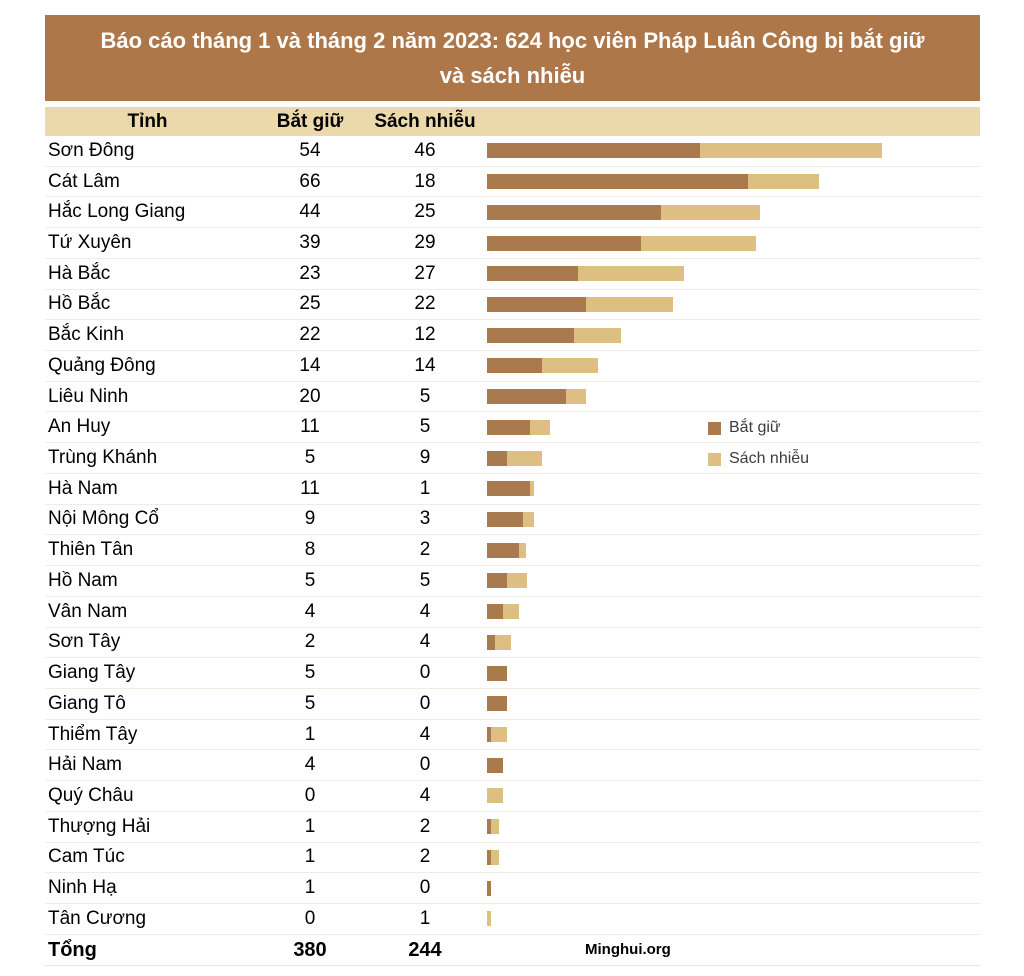 This screenshot has height=976, width=1024. What do you see at coordinates (99, 826) in the screenshot?
I see `province-name: Thượng Hải` at bounding box center [99, 826].